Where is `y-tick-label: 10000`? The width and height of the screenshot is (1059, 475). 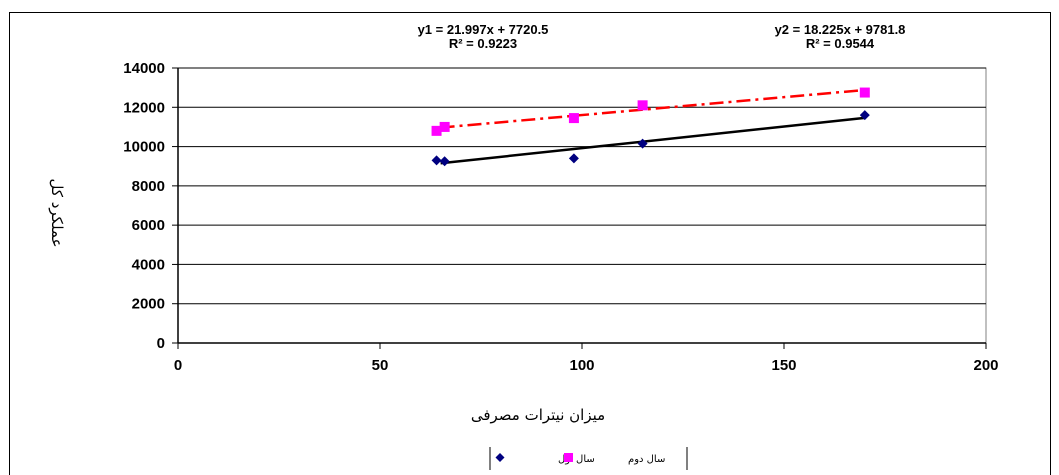 y-tick-label: 10000 is located at coordinates (144, 147).